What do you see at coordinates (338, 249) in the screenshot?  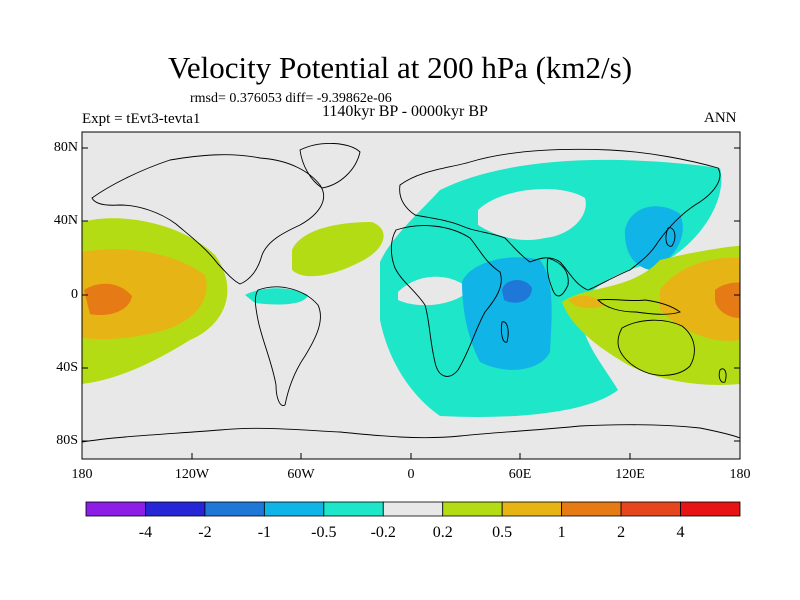 I see `contour-atlantic-pos-small` at bounding box center [338, 249].